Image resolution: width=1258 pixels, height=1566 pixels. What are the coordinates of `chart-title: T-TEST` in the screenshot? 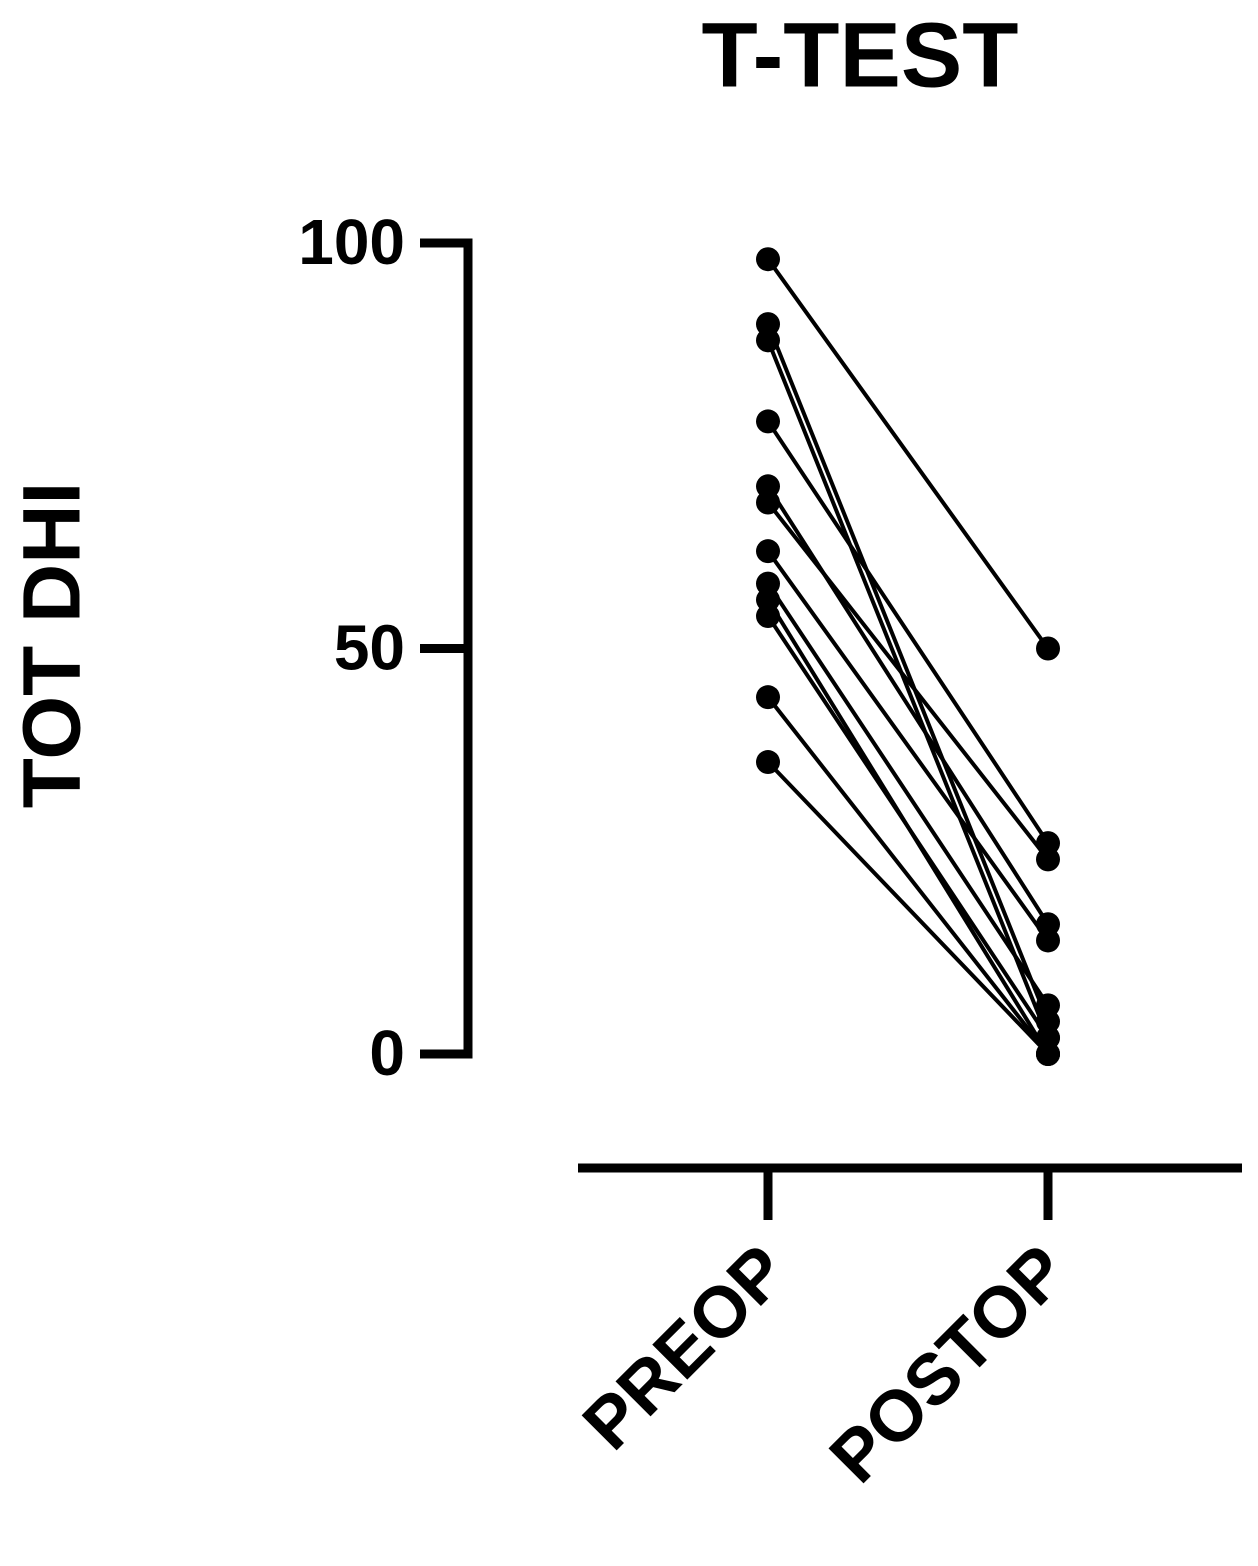 It's located at (860, 55).